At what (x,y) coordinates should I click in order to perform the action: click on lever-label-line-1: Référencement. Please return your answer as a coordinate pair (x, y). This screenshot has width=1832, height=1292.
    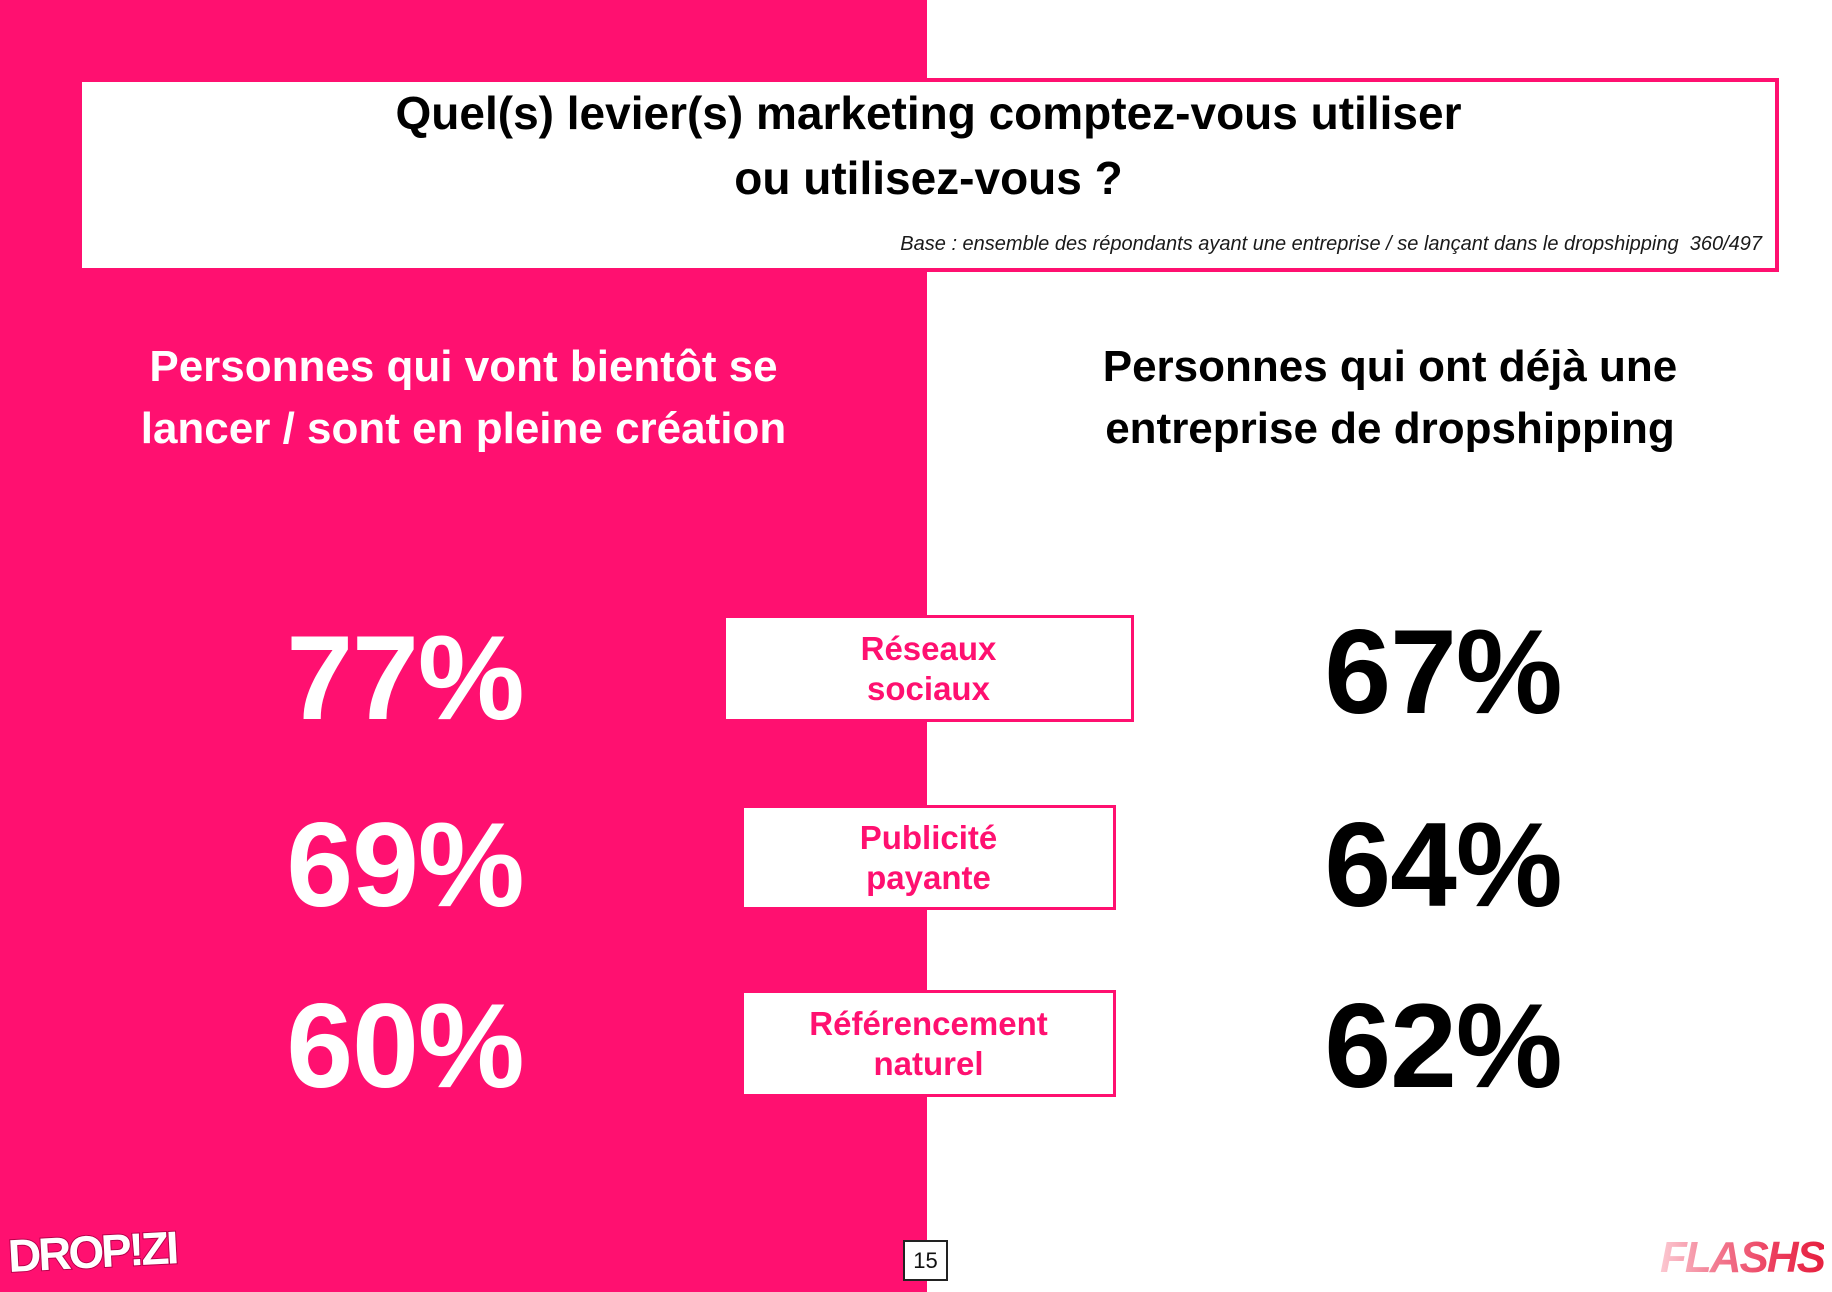
    Looking at the image, I should click on (928, 1023).